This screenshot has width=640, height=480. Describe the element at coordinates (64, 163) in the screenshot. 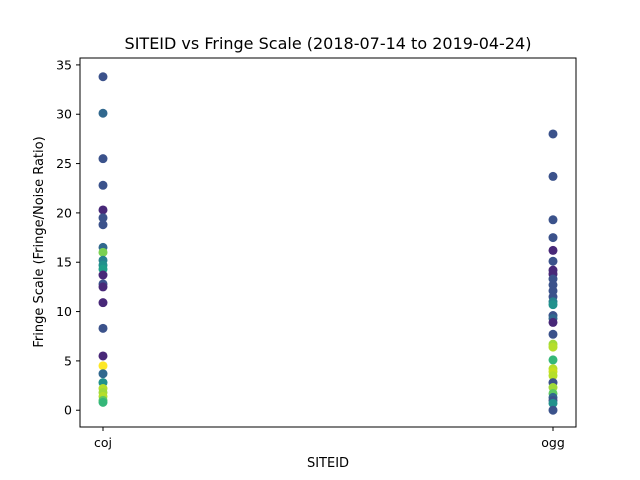

I see `y-tick-label: 25` at that location.